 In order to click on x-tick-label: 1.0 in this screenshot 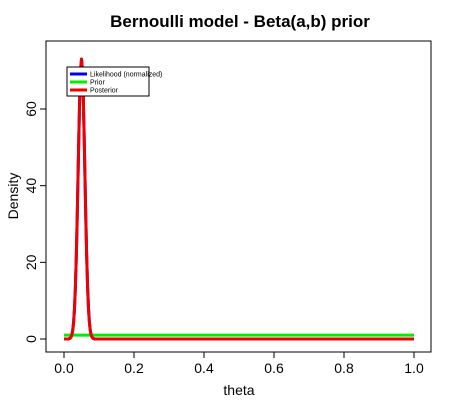, I will do `click(414, 368)`.